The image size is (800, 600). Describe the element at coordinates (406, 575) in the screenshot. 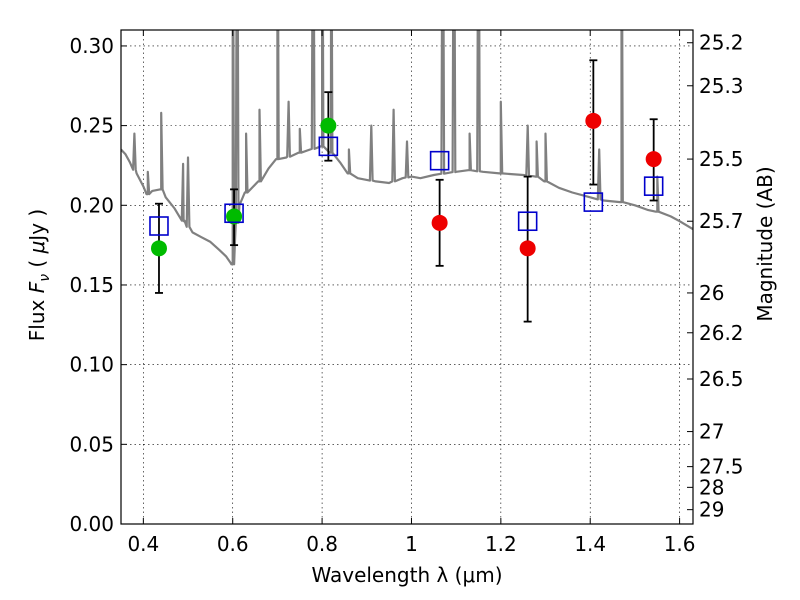

I see `x-axis-label: Wavelength λ (μm)` at that location.